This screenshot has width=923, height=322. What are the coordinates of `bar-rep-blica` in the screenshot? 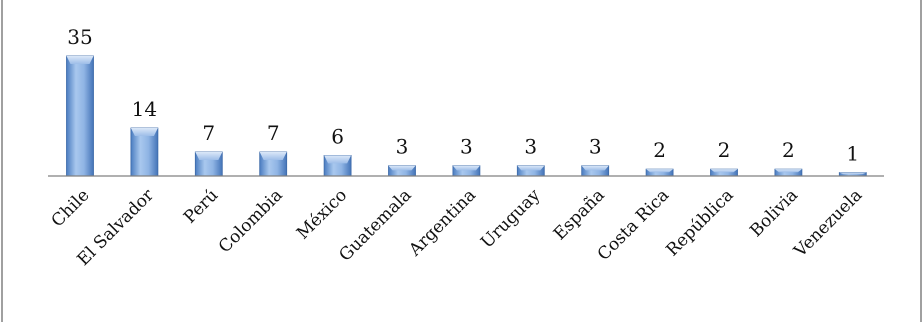 It's located at (724, 172).